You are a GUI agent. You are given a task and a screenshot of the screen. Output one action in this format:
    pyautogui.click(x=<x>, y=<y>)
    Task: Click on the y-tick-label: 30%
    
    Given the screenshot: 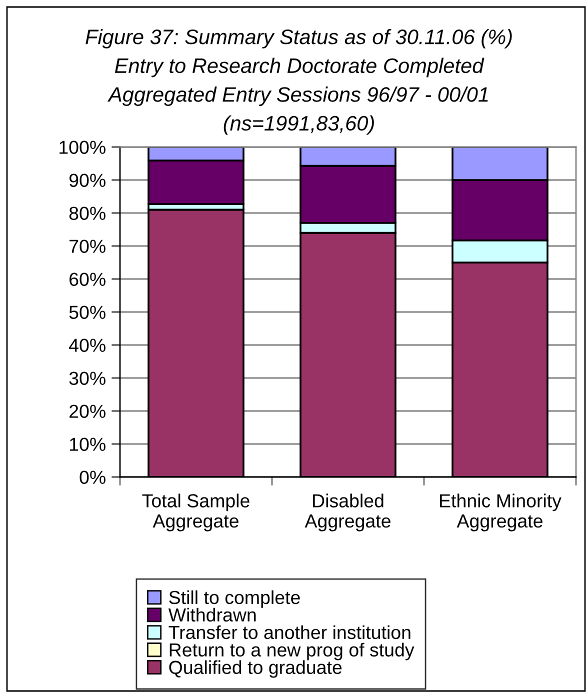 What is the action you would take?
    pyautogui.click(x=87, y=378)
    